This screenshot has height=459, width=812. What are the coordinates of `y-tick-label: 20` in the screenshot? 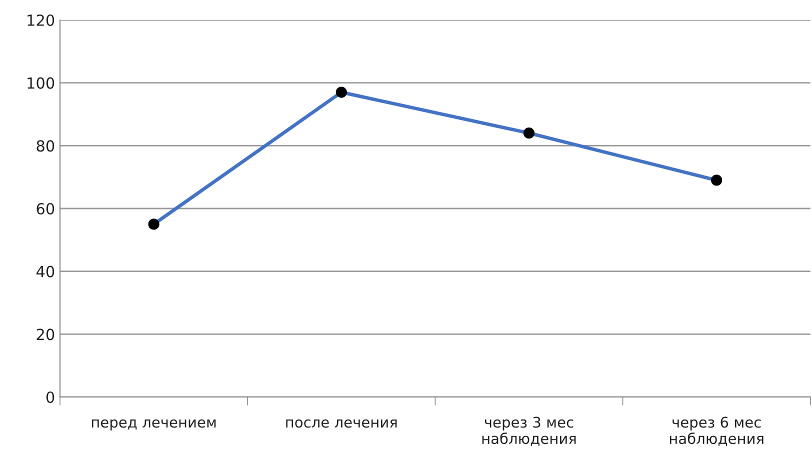 It's located at (45, 334).